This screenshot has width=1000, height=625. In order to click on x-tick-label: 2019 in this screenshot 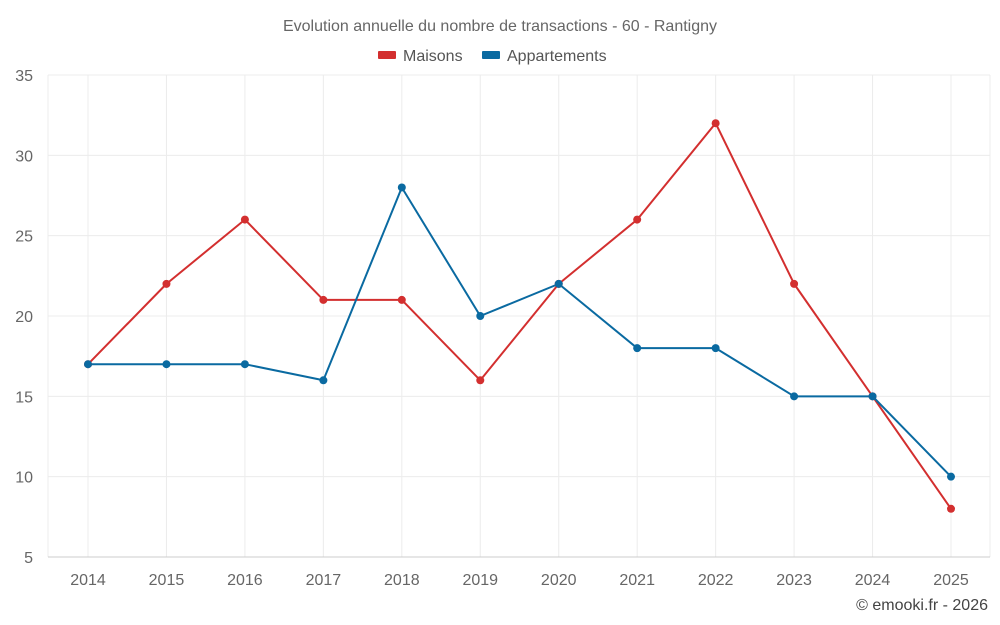, I will do `click(480, 580)`.